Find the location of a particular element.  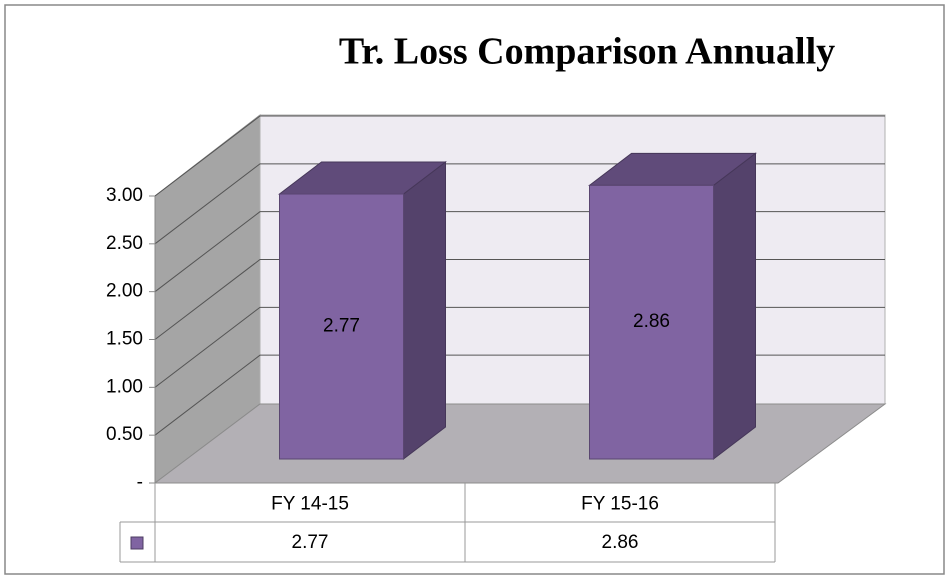

chart-title: Tr. Loss Comparison Annually is located at coordinates (587, 52).